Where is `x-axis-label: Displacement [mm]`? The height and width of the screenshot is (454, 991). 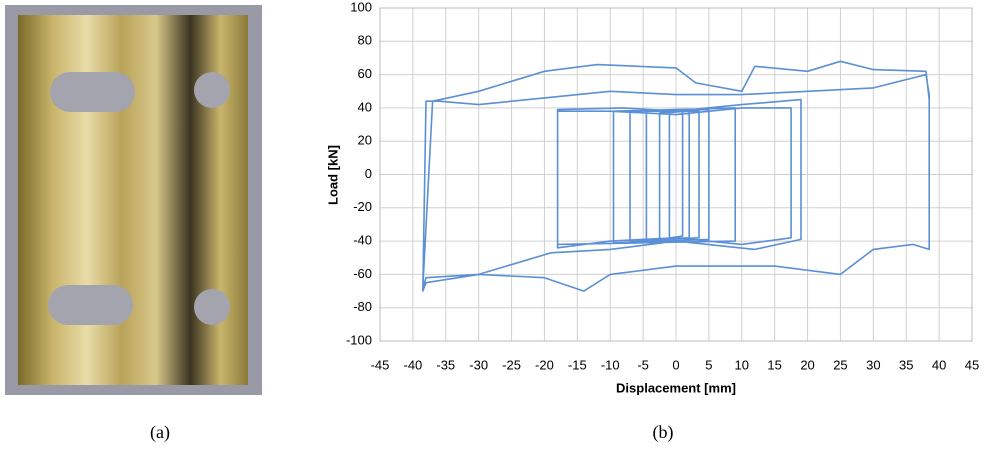
x-axis-label: Displacement [mm] is located at coordinates (676, 387).